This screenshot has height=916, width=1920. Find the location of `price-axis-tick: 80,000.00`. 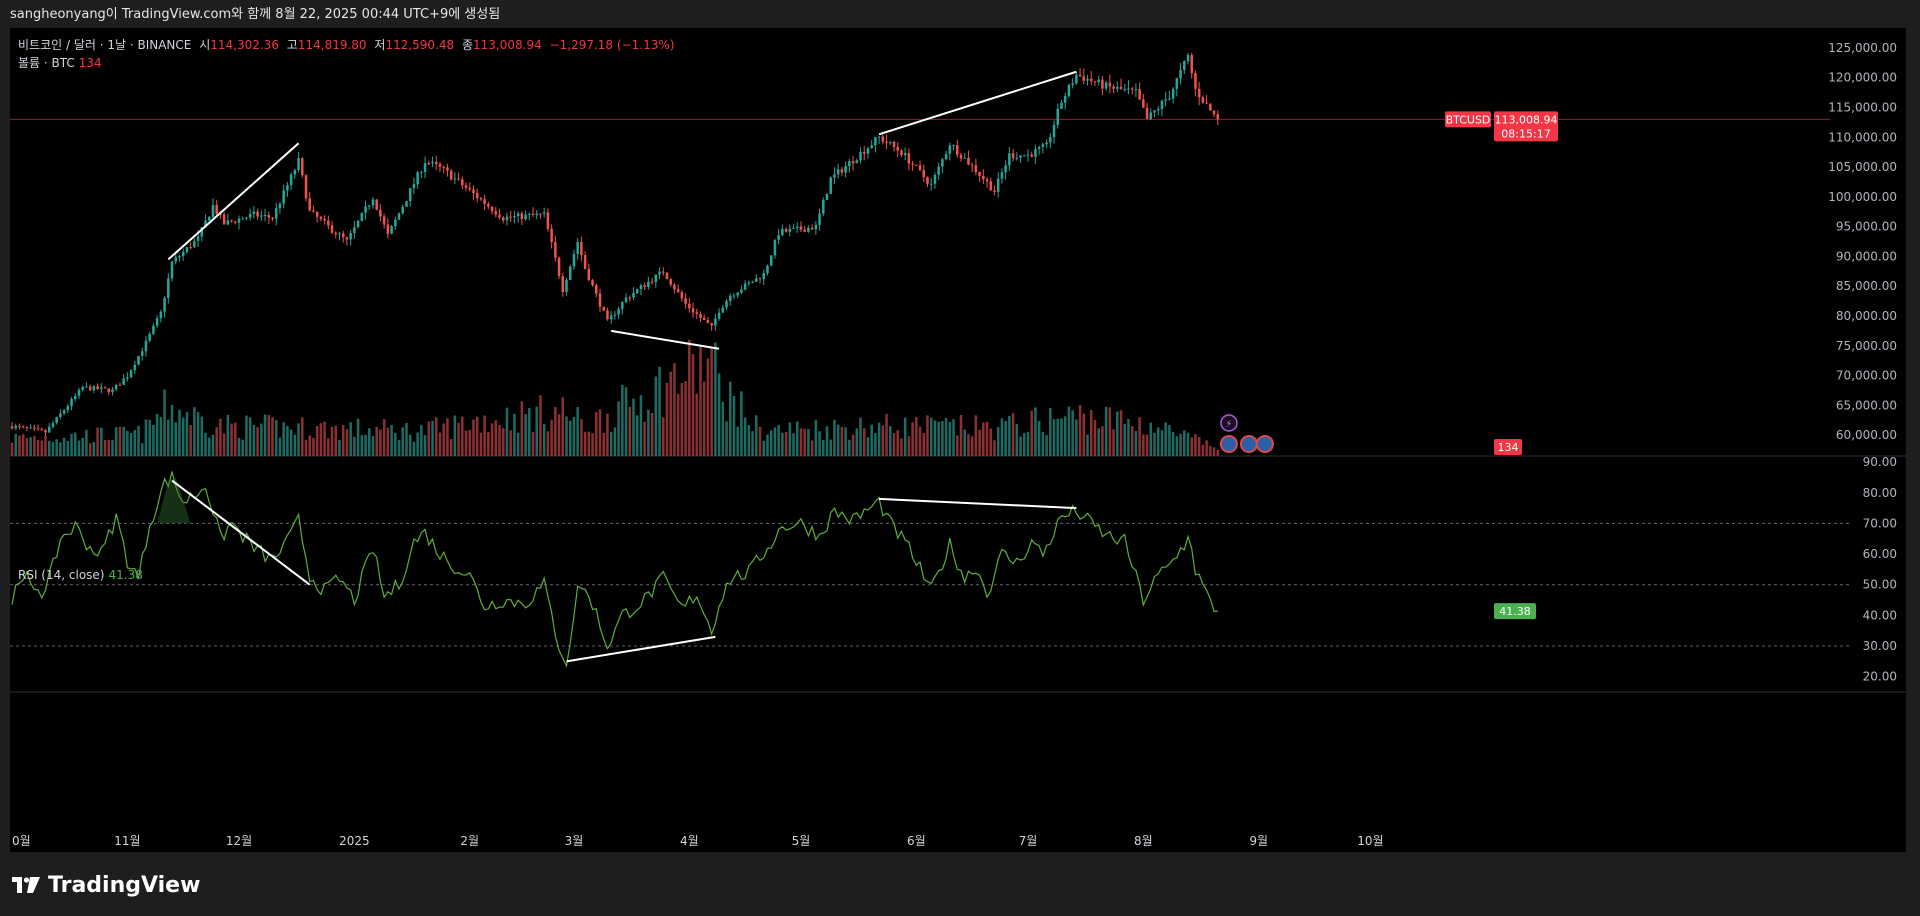

price-axis-tick: 80,000.00 is located at coordinates (1866, 316).